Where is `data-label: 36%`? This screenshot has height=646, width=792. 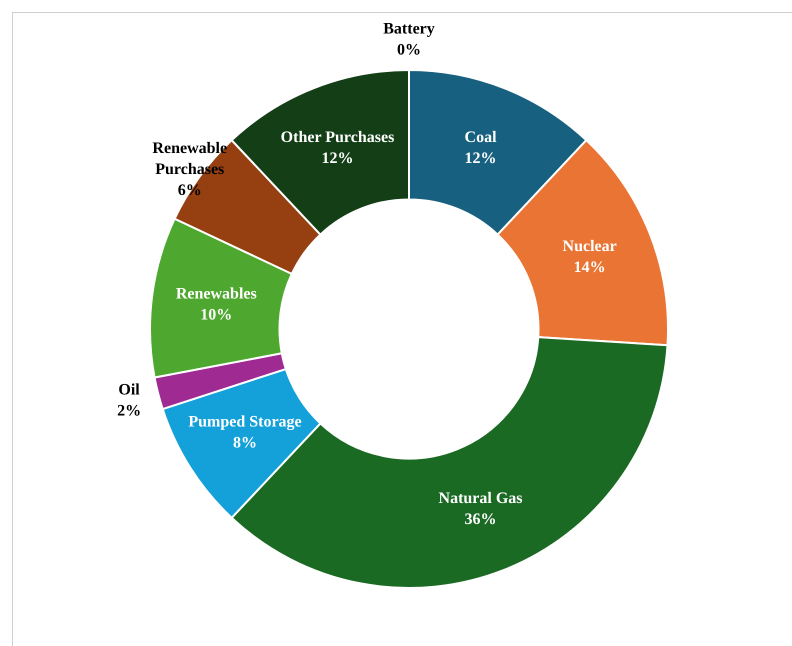
data-label: 36% is located at coordinates (480, 519).